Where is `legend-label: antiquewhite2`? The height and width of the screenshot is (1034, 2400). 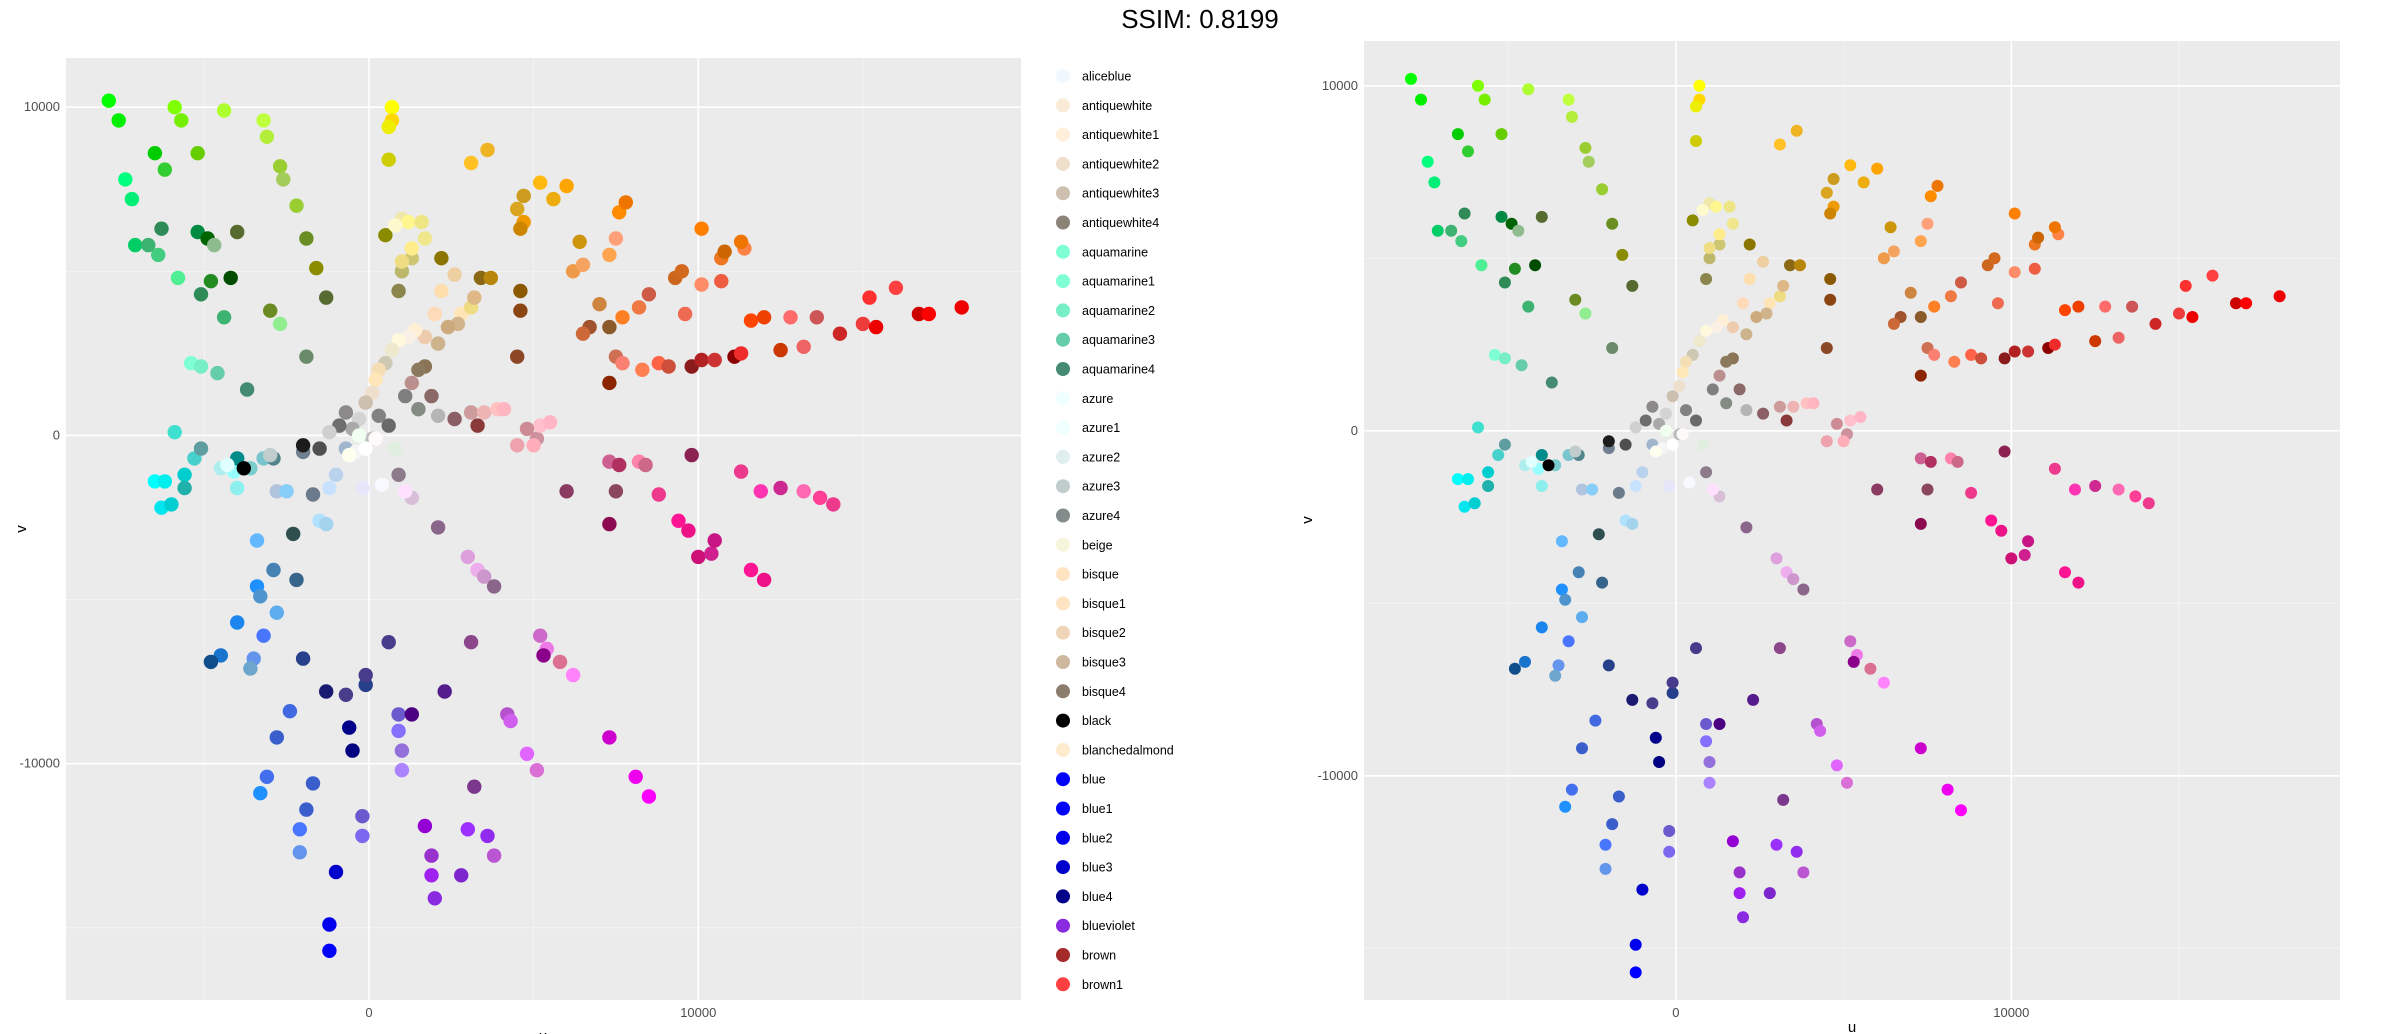 legend-label: antiquewhite2 is located at coordinates (1120, 164).